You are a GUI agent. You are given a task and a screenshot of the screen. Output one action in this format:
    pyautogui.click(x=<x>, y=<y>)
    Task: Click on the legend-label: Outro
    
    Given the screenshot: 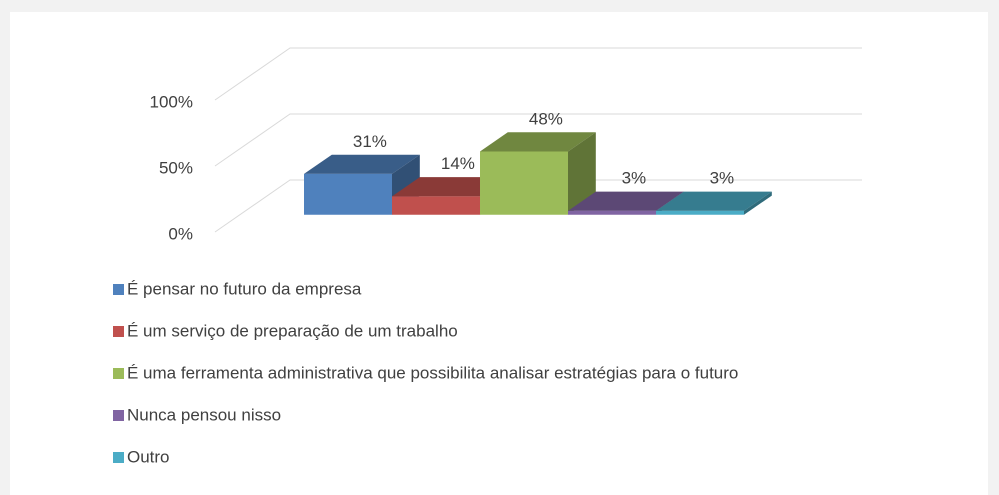 What is the action you would take?
    pyautogui.click(x=148, y=456)
    